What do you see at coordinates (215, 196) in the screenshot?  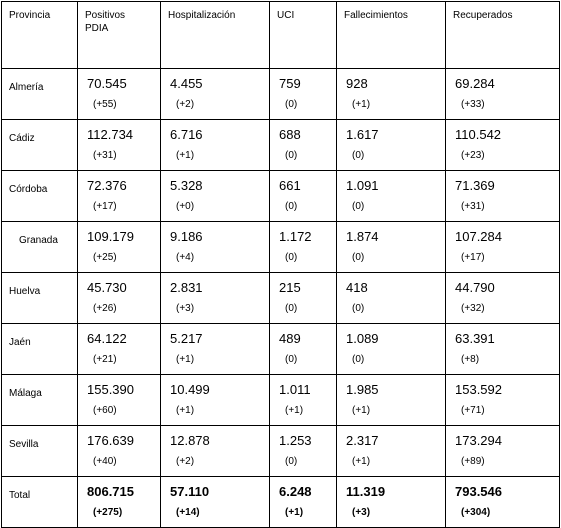 I see `hospitalizacion-cell: 5.328 (+0)` at bounding box center [215, 196].